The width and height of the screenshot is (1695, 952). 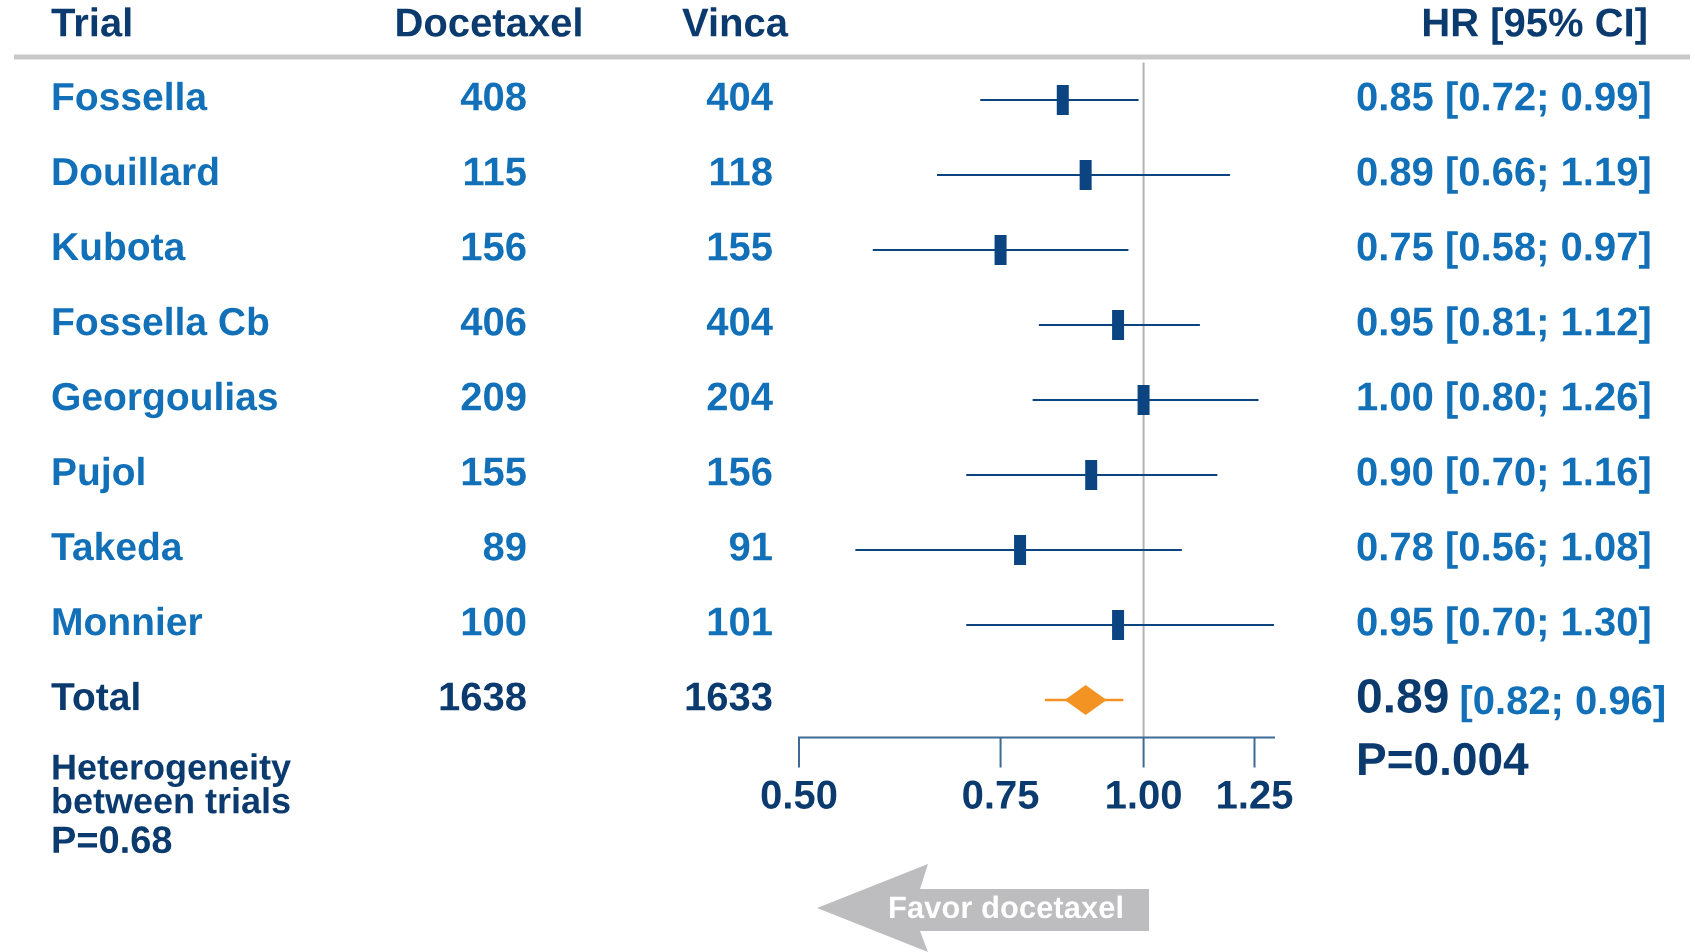 I want to click on text: 0.89 [0.82; 0.96], so click(x=1510, y=700).